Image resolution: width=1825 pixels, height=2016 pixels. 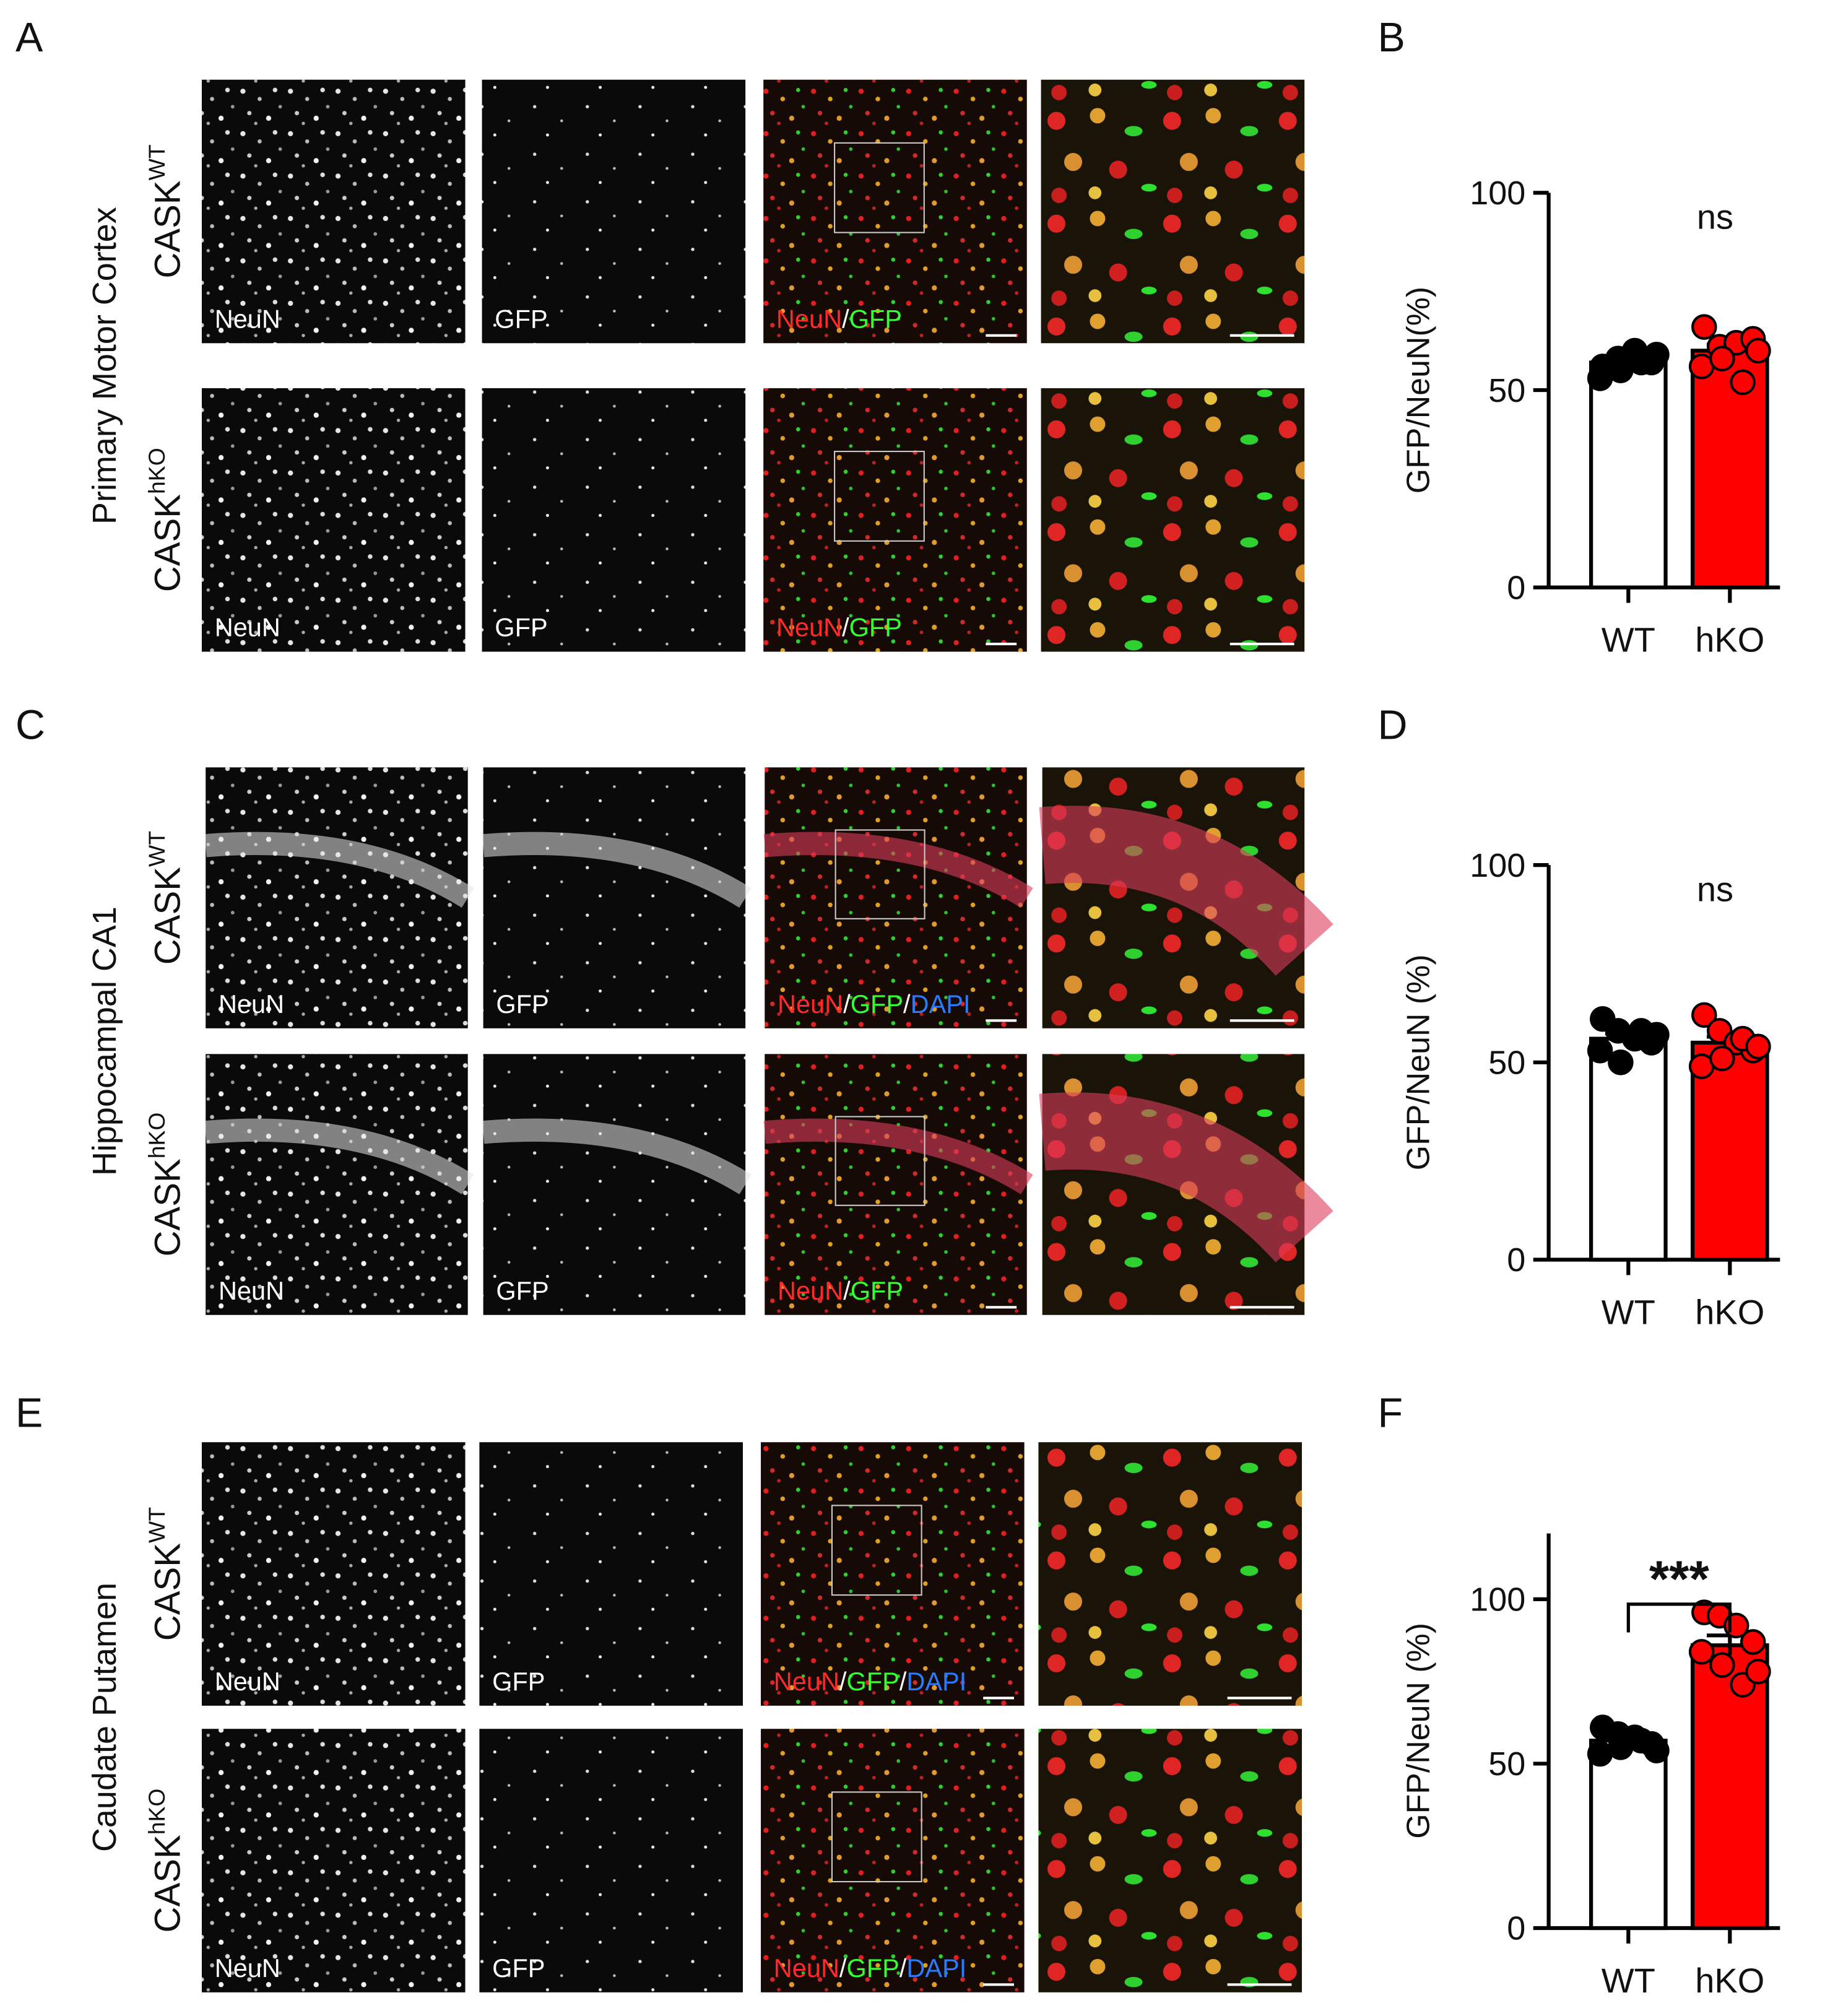 What do you see at coordinates (104, 1041) in the screenshot?
I see `region-label: Hippocampal CA1` at bounding box center [104, 1041].